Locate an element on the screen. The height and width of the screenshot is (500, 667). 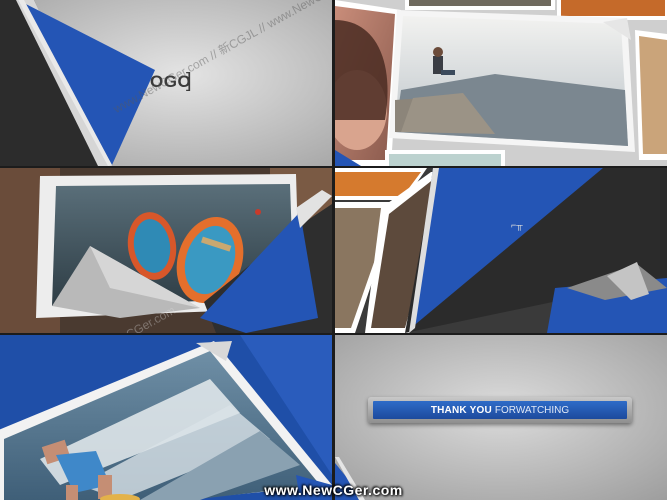
for-watching-text: FORWATCHING is located at coordinates (532, 410).